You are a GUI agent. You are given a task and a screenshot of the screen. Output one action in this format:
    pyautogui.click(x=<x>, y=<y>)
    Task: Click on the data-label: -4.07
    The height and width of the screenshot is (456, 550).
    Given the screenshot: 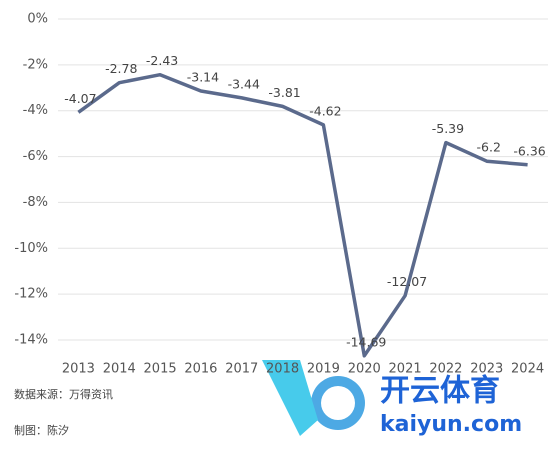 What is the action you would take?
    pyautogui.click(x=80, y=98)
    